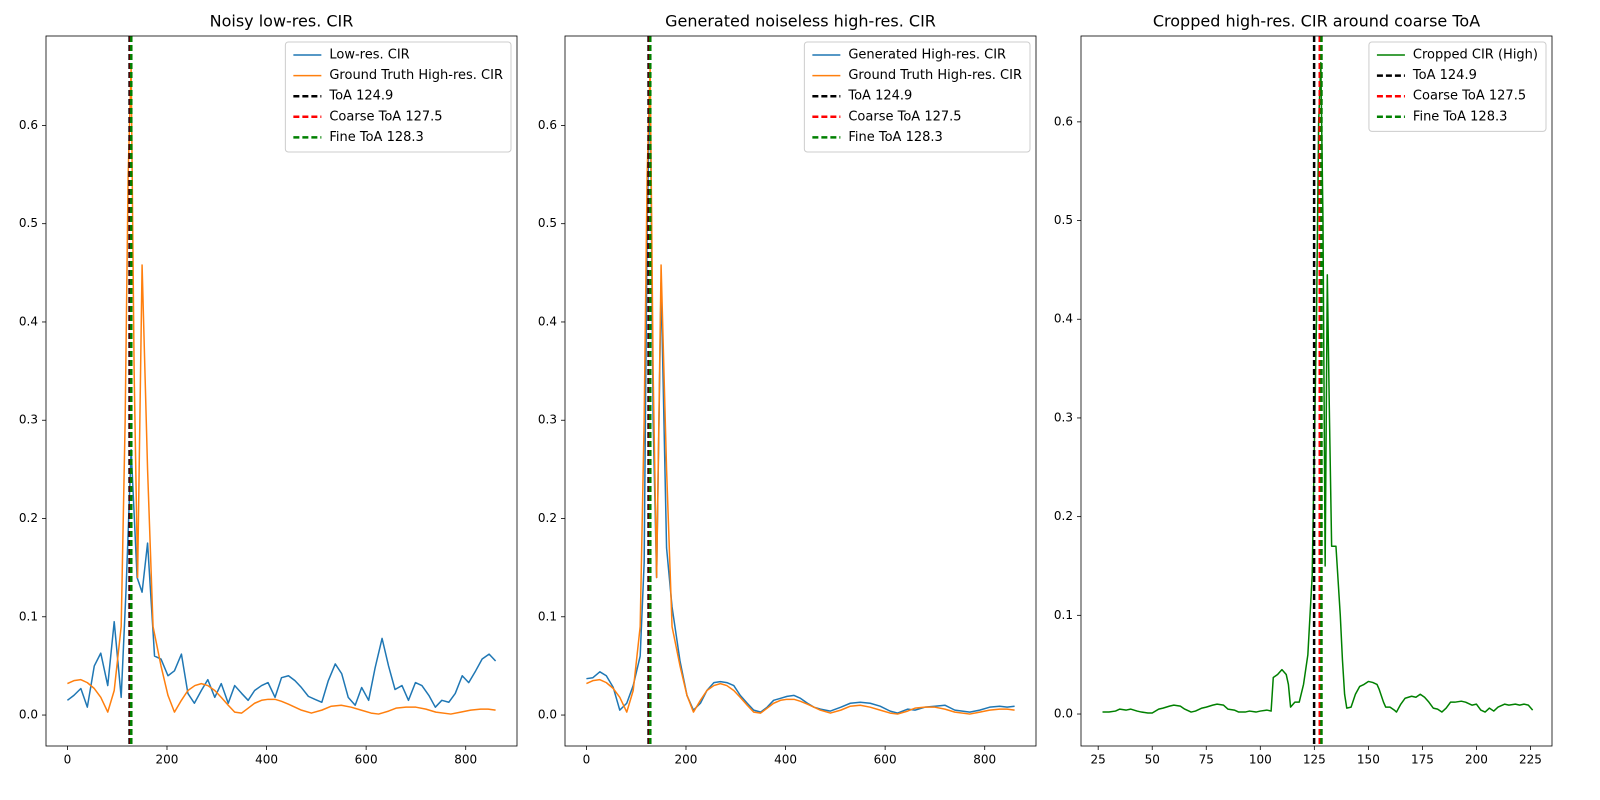 The image size is (1600, 800). What do you see at coordinates (1152, 760) in the screenshot?
I see `x-tick-label: 50` at bounding box center [1152, 760].